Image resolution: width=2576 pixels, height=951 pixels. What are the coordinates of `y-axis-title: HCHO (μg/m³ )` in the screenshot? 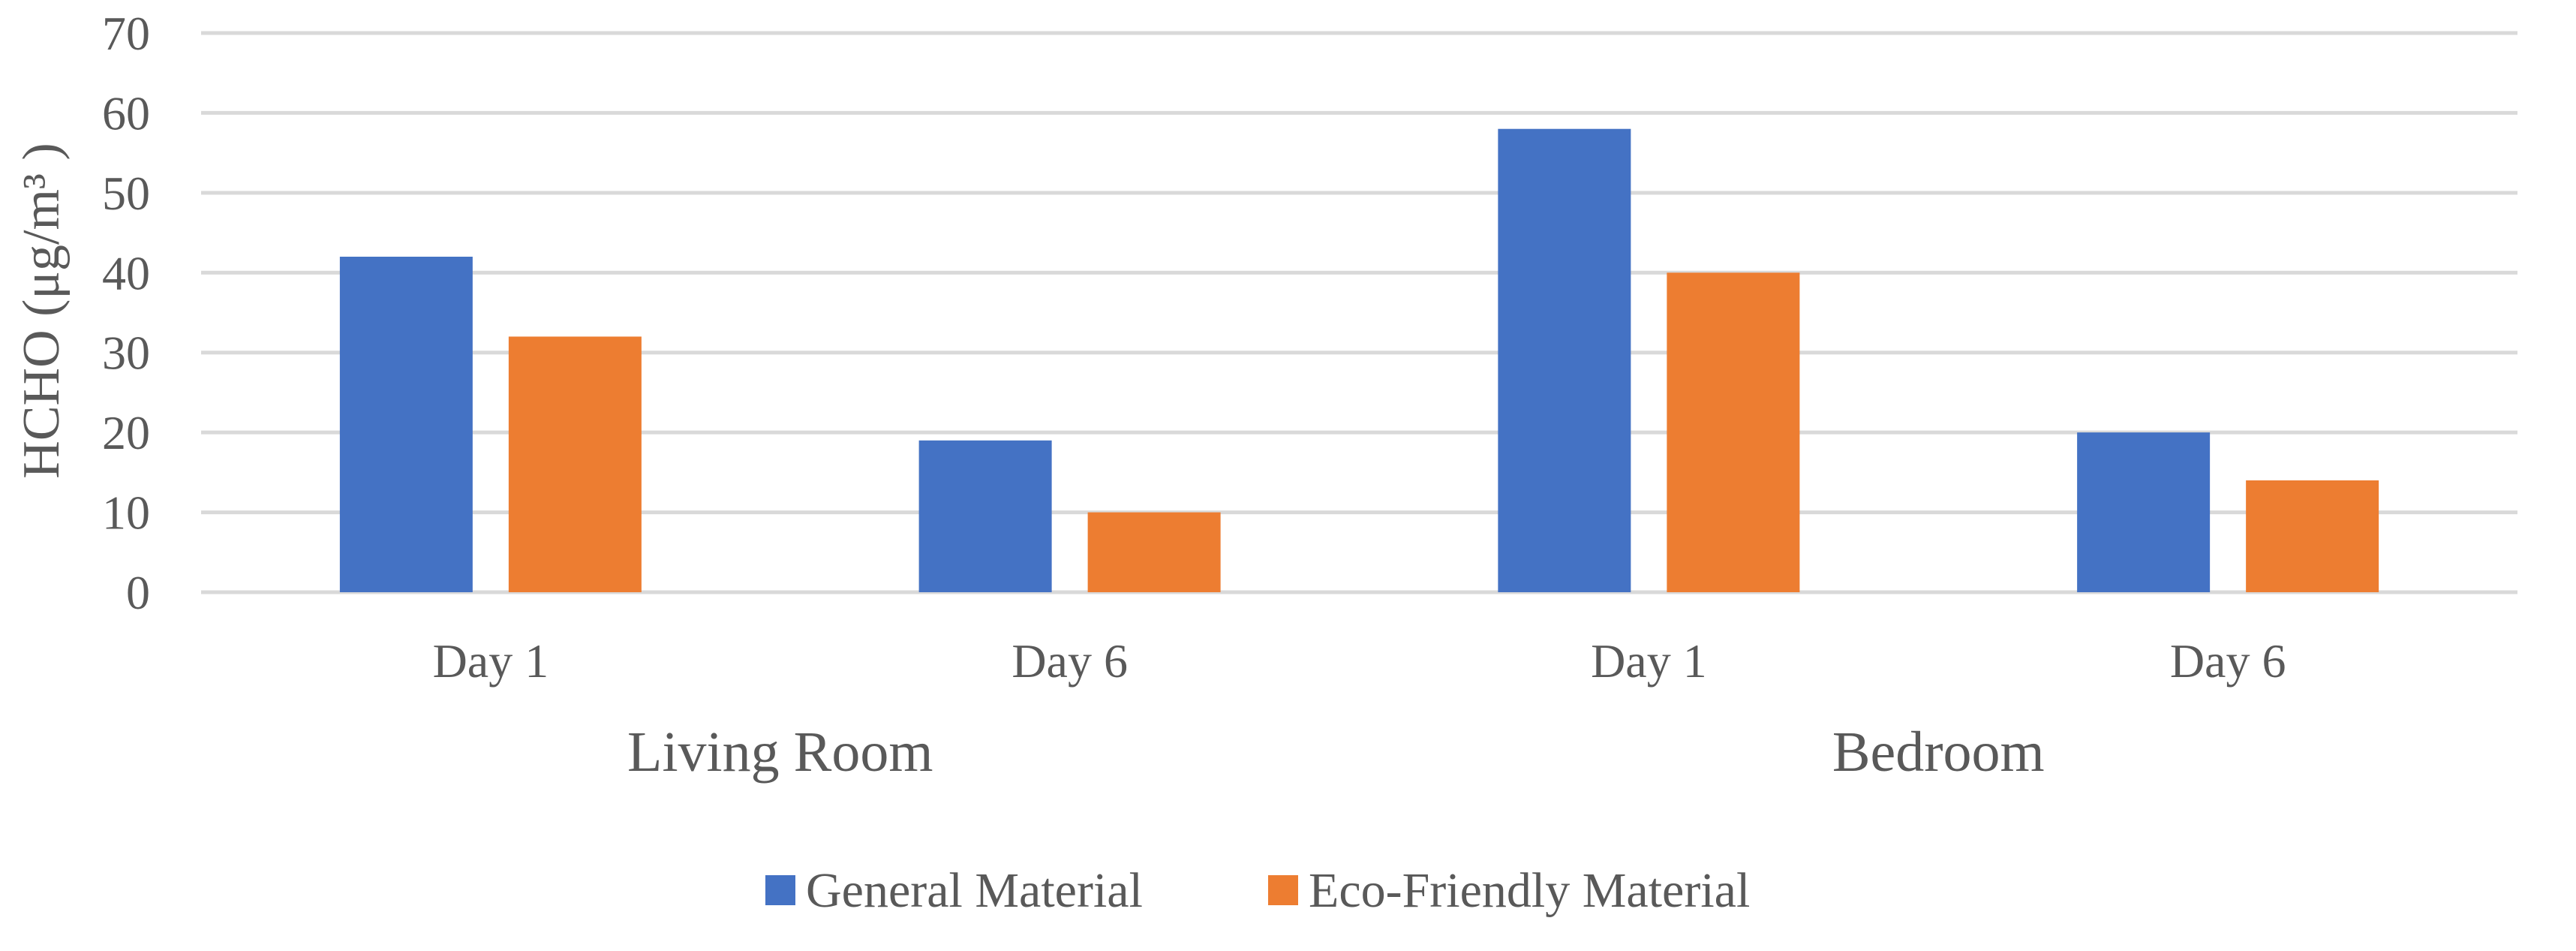 It's located at (42, 310).